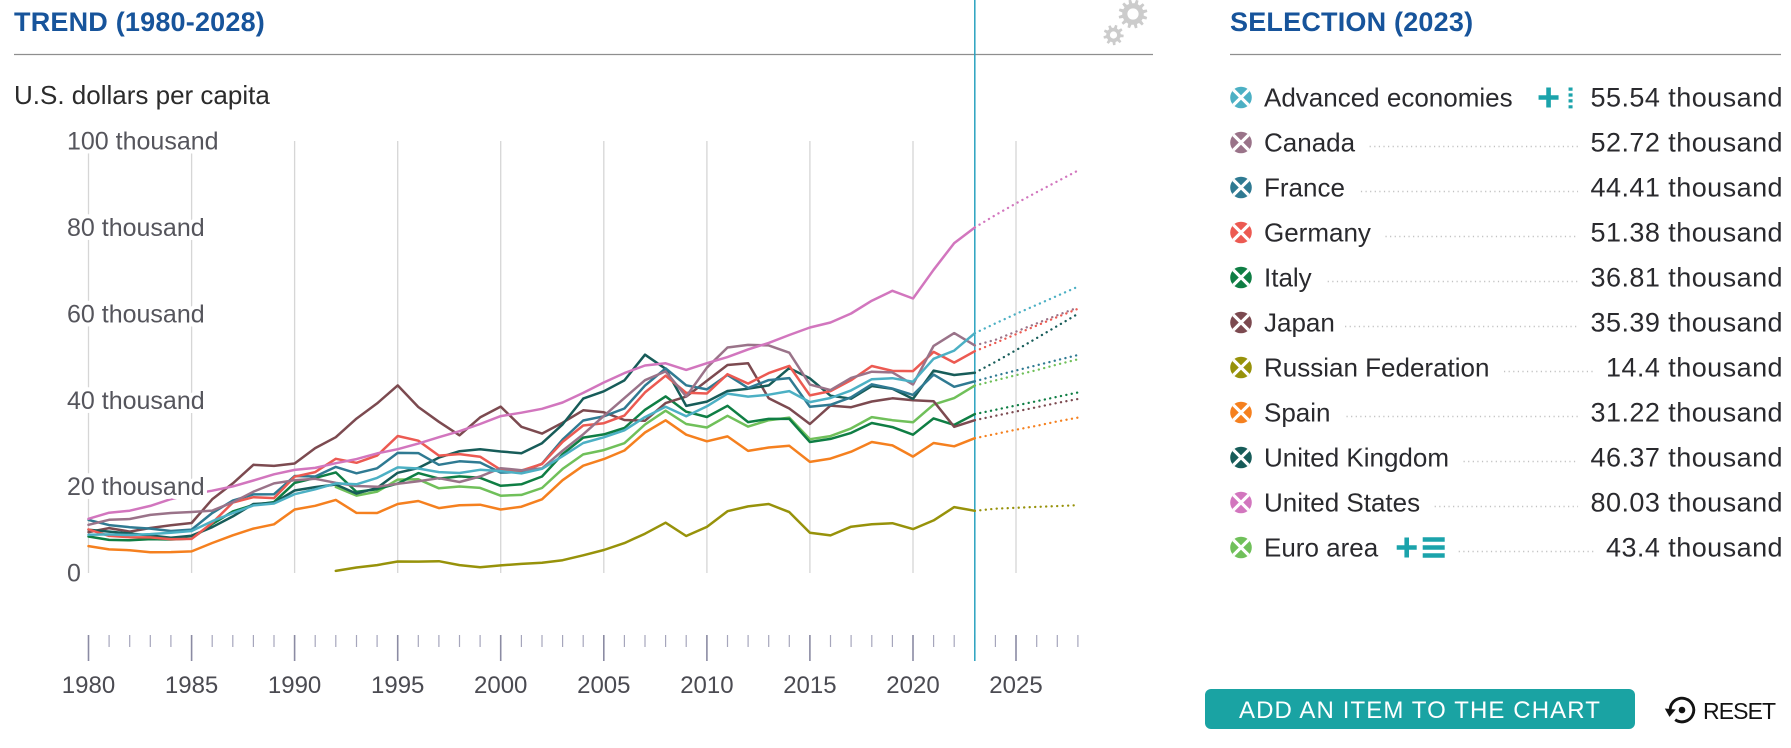  I want to click on svg-text: SELECTION (2023), so click(1351, 22).